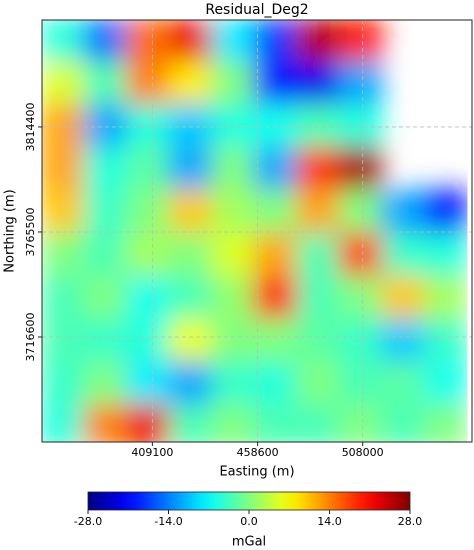  Describe the element at coordinates (30, 231) in the screenshot. I see `y-tick-label: 3765500` at that location.